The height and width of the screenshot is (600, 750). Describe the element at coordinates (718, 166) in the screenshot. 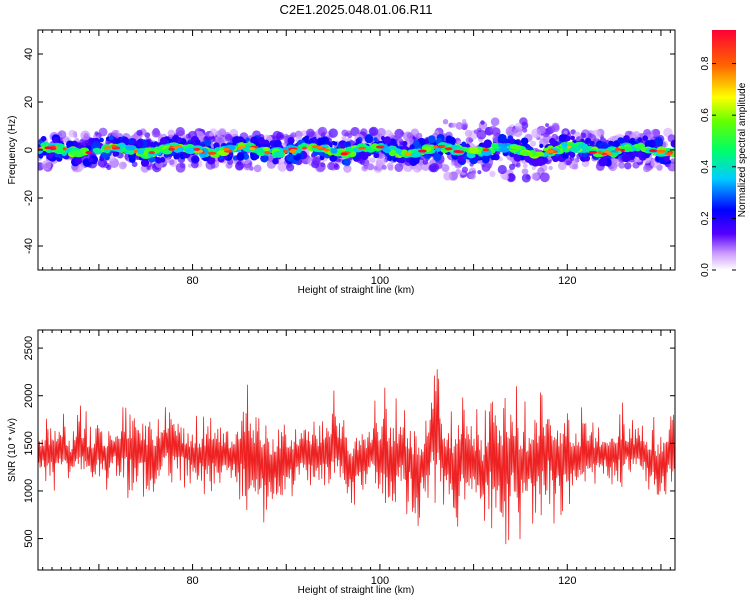

I see `colorbar-ticks: 0.0 0.2 0.4 0.6 0.8` at that location.